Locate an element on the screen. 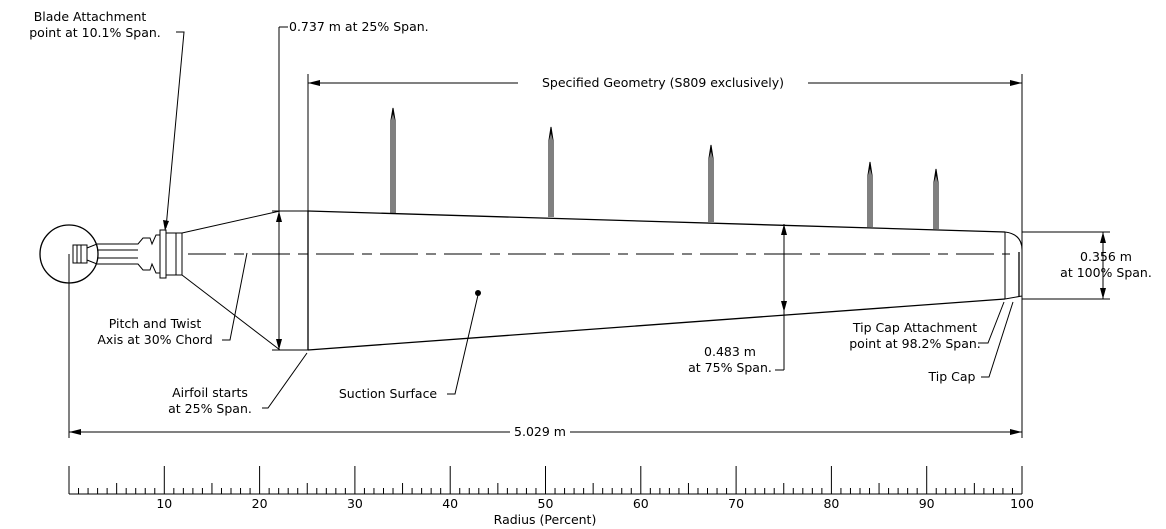  pressure-probes is located at coordinates (664, 168).